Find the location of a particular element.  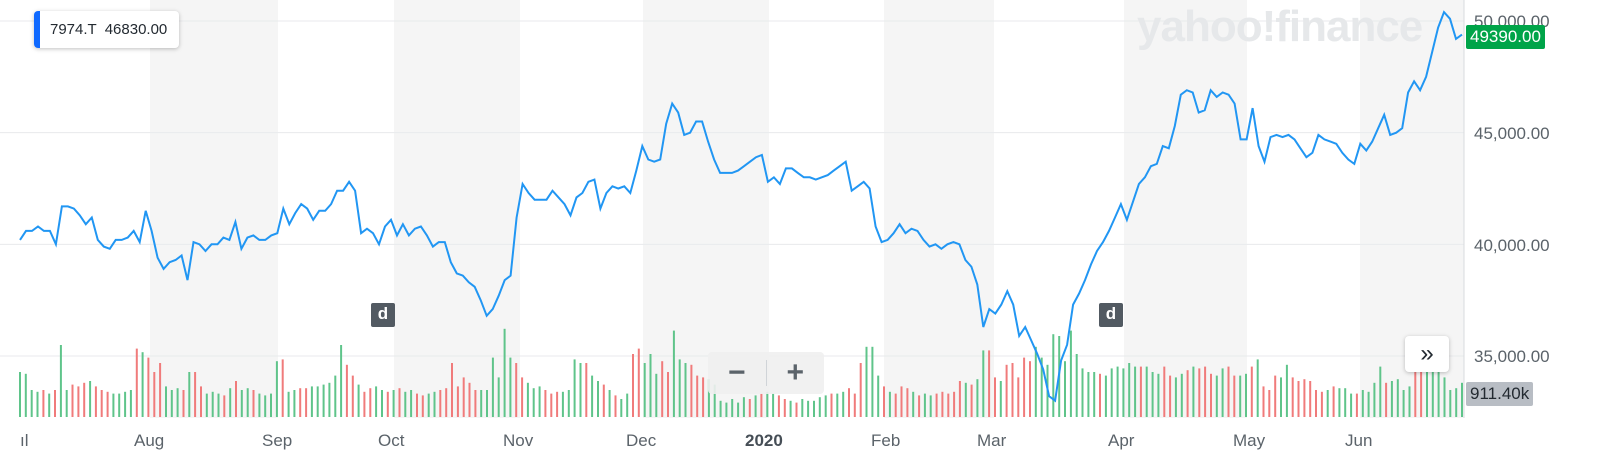

x-tick-label: Apr is located at coordinates (1121, 440).